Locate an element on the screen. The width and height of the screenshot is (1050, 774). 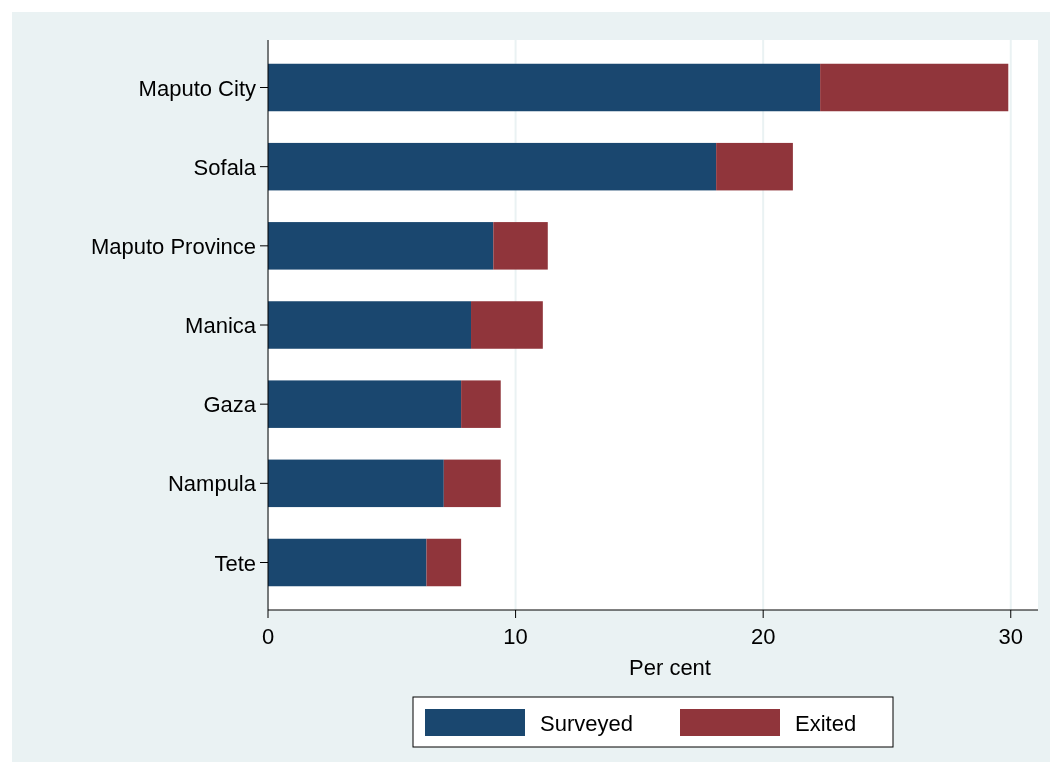
legend-label: Exited is located at coordinates (826, 723).